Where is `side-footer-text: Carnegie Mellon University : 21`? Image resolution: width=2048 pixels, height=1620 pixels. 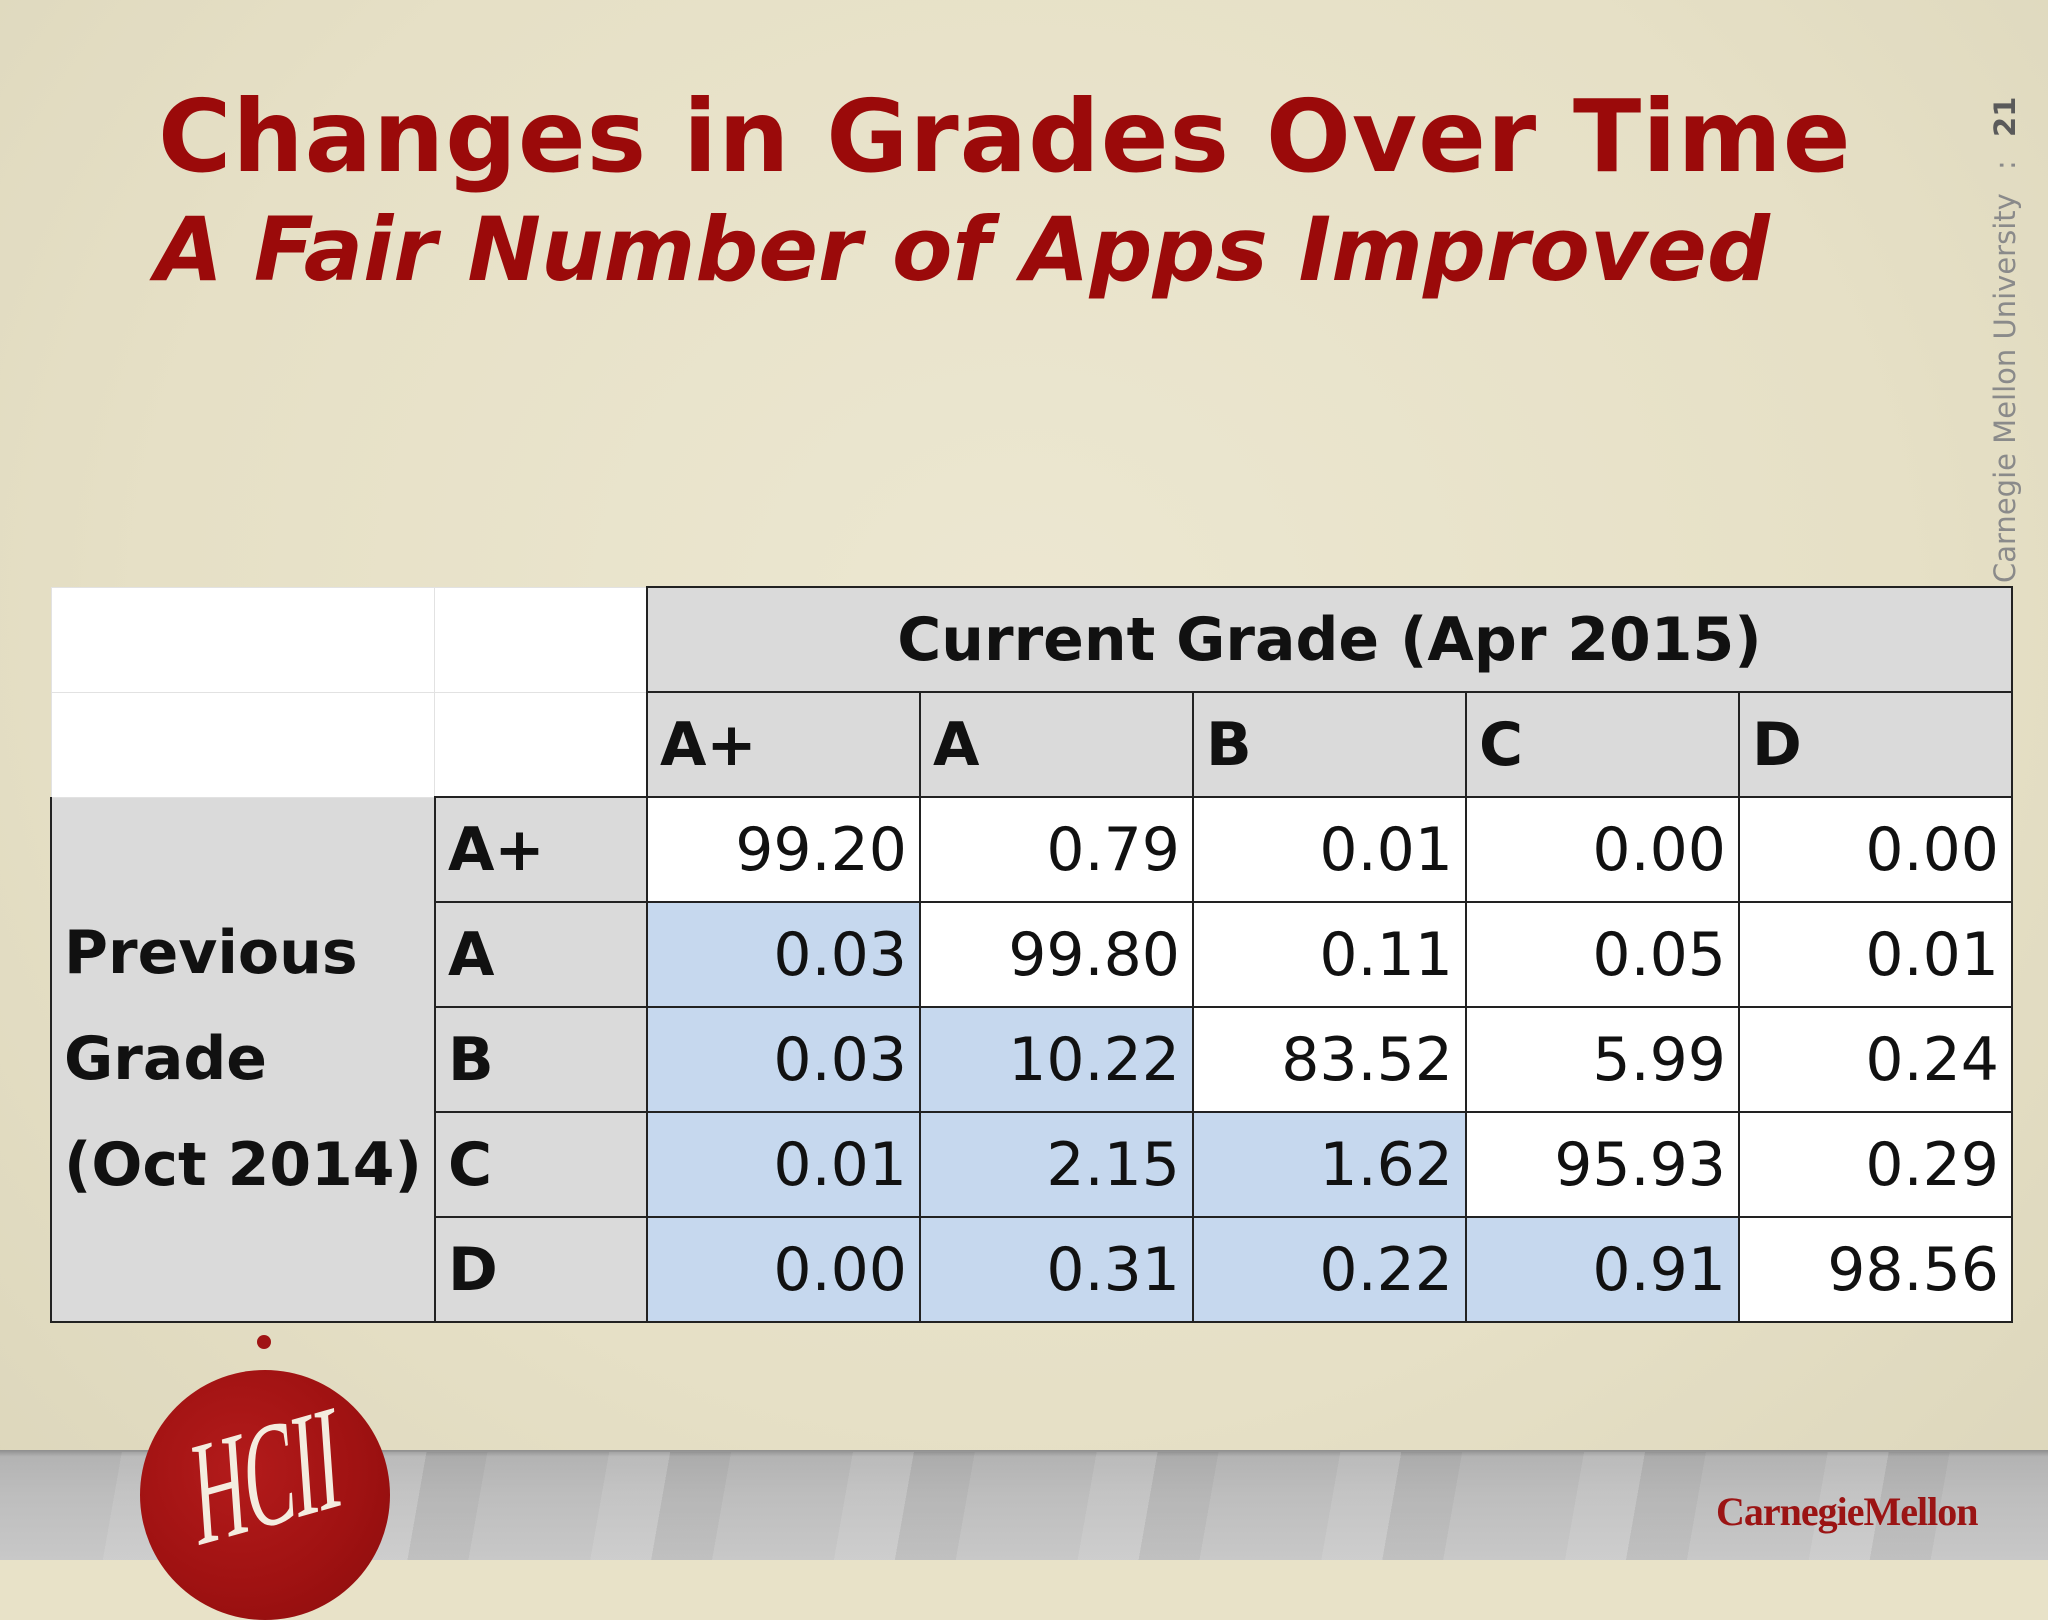 side-footer-text: Carnegie Mellon University : 21 is located at coordinates (2005, 340).